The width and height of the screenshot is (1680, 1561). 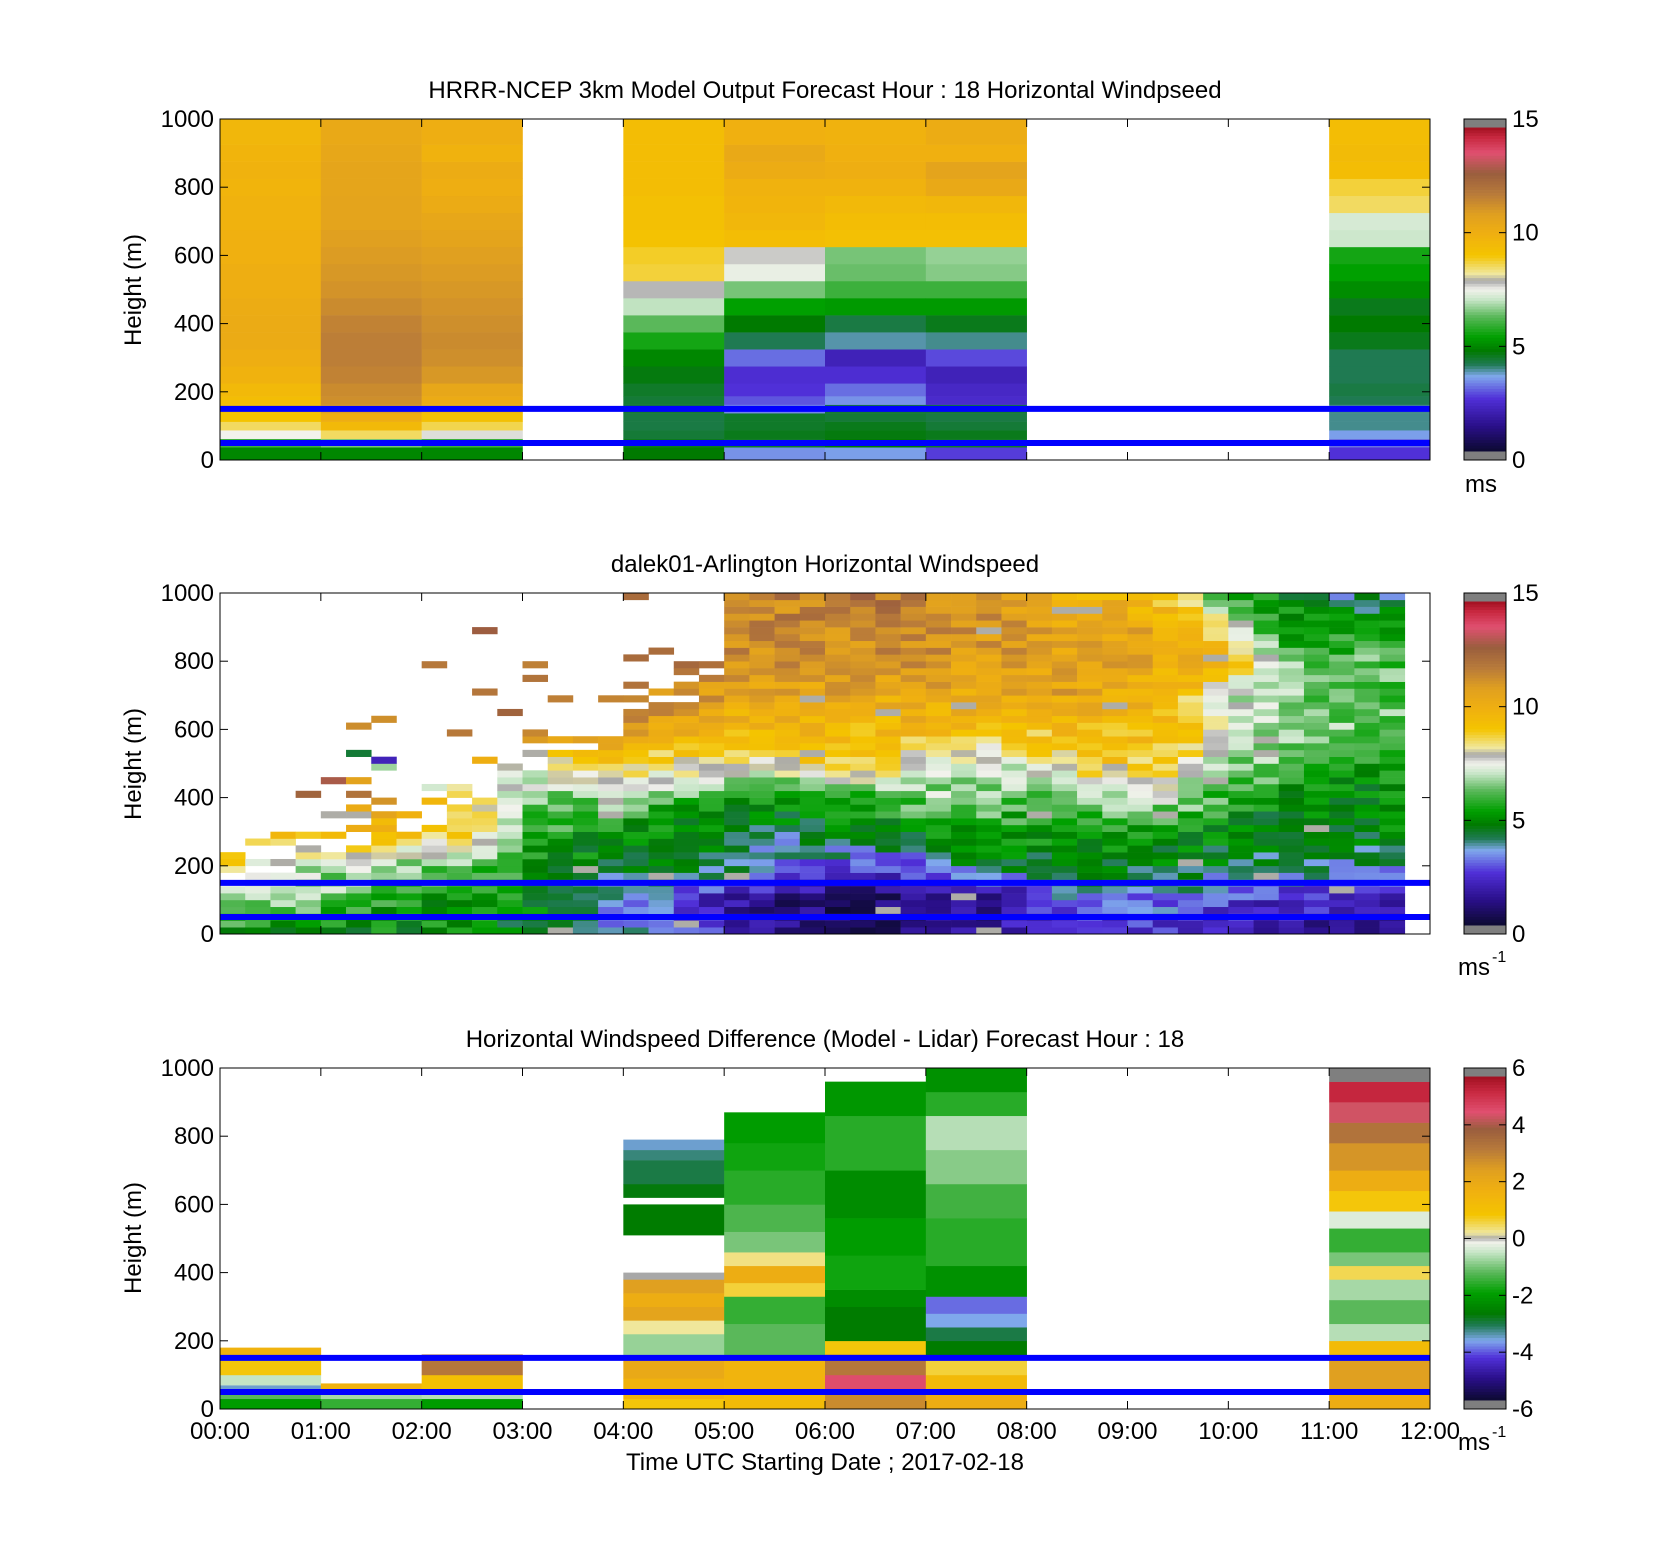 What do you see at coordinates (220, 1431) in the screenshot?
I see `x-tick-label: 00:00` at bounding box center [220, 1431].